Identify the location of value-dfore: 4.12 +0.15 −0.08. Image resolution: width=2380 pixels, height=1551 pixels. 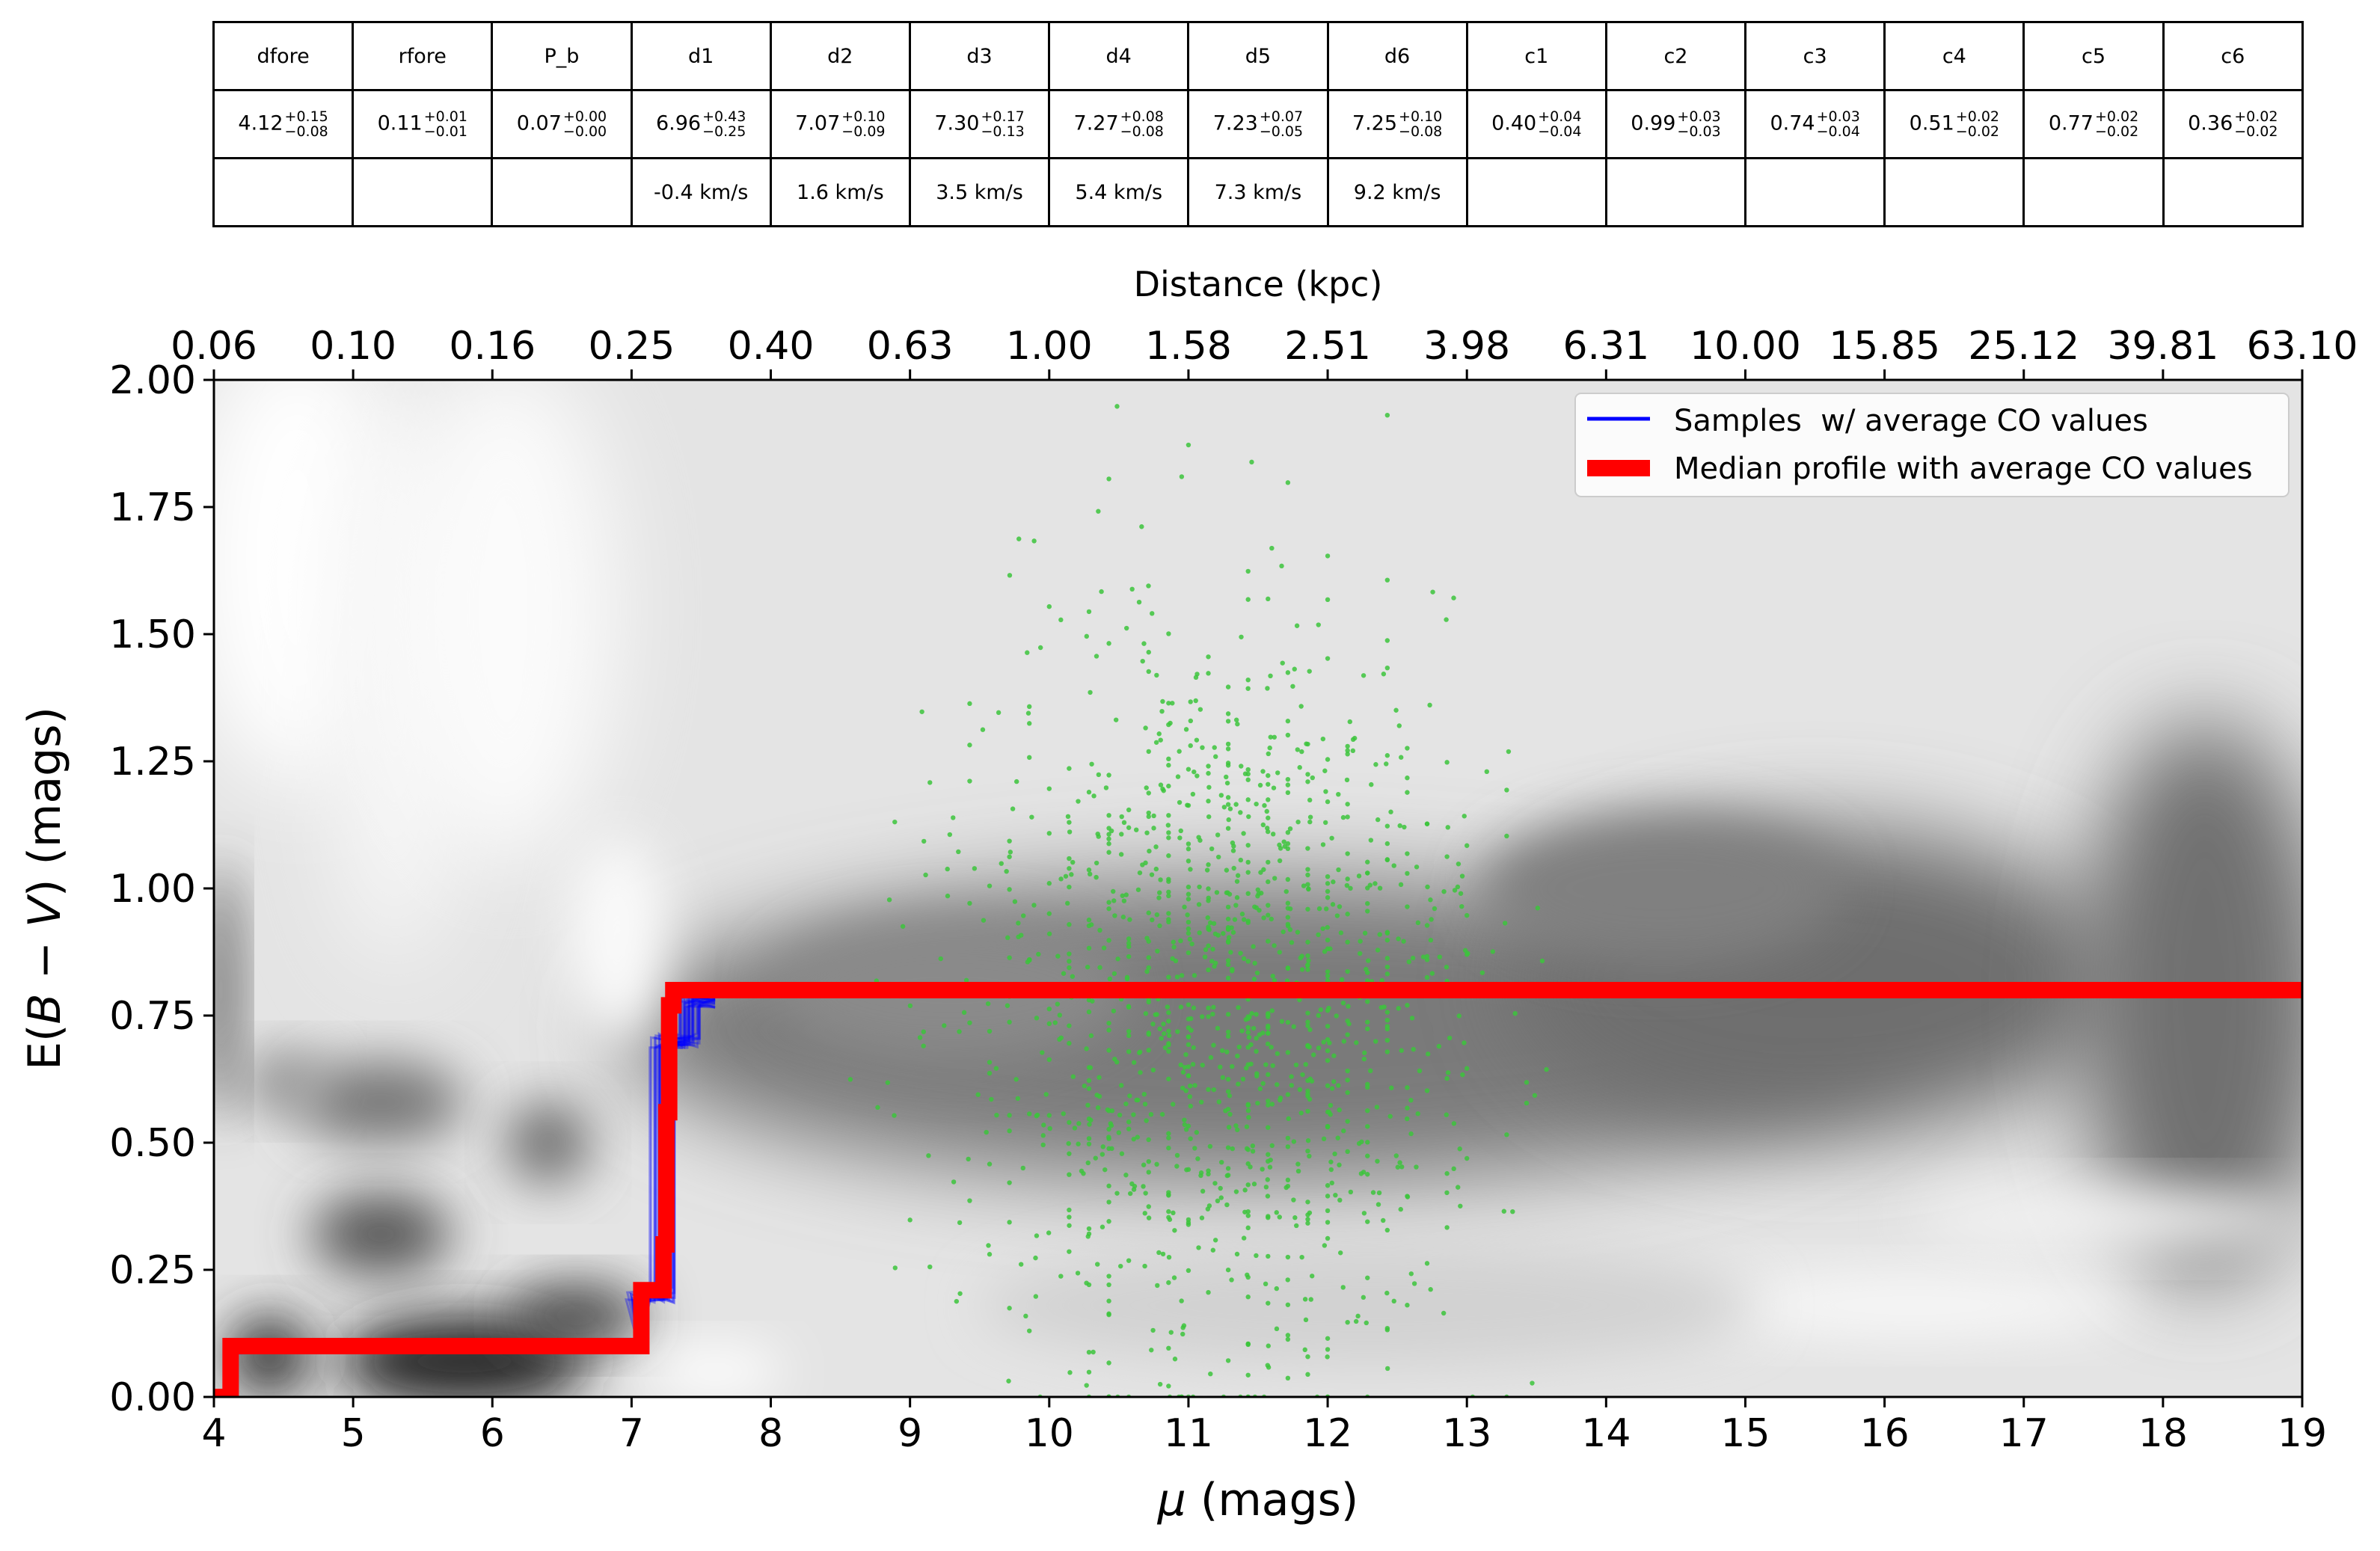
(283, 124).